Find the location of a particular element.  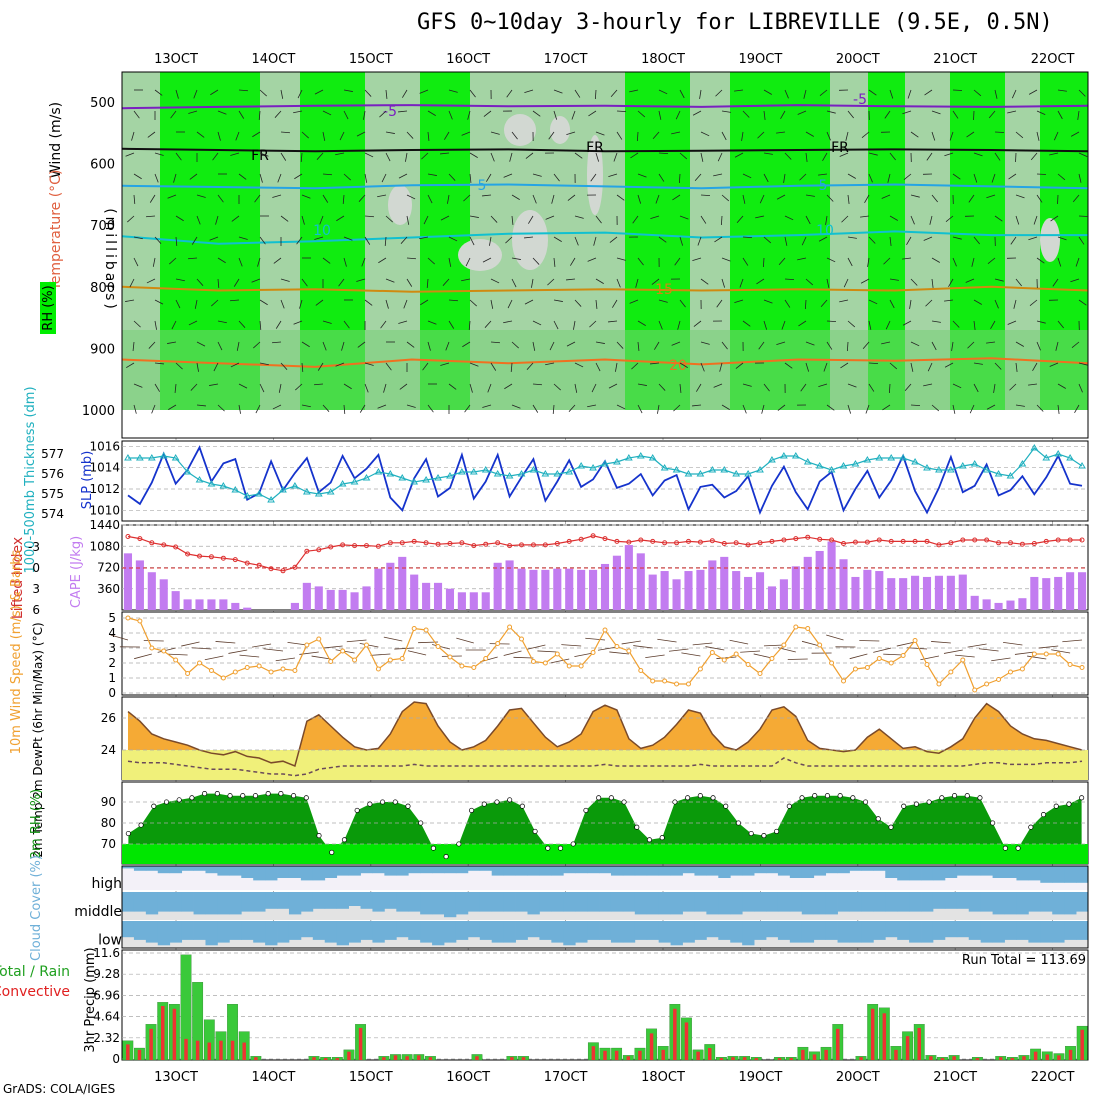

dewpoint-line is located at coordinates (605, 767).